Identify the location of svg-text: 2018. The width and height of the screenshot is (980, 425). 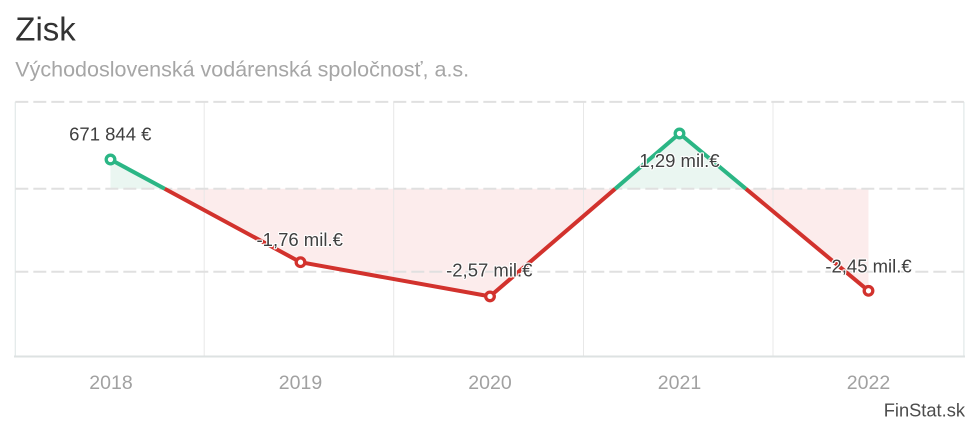
(110, 383).